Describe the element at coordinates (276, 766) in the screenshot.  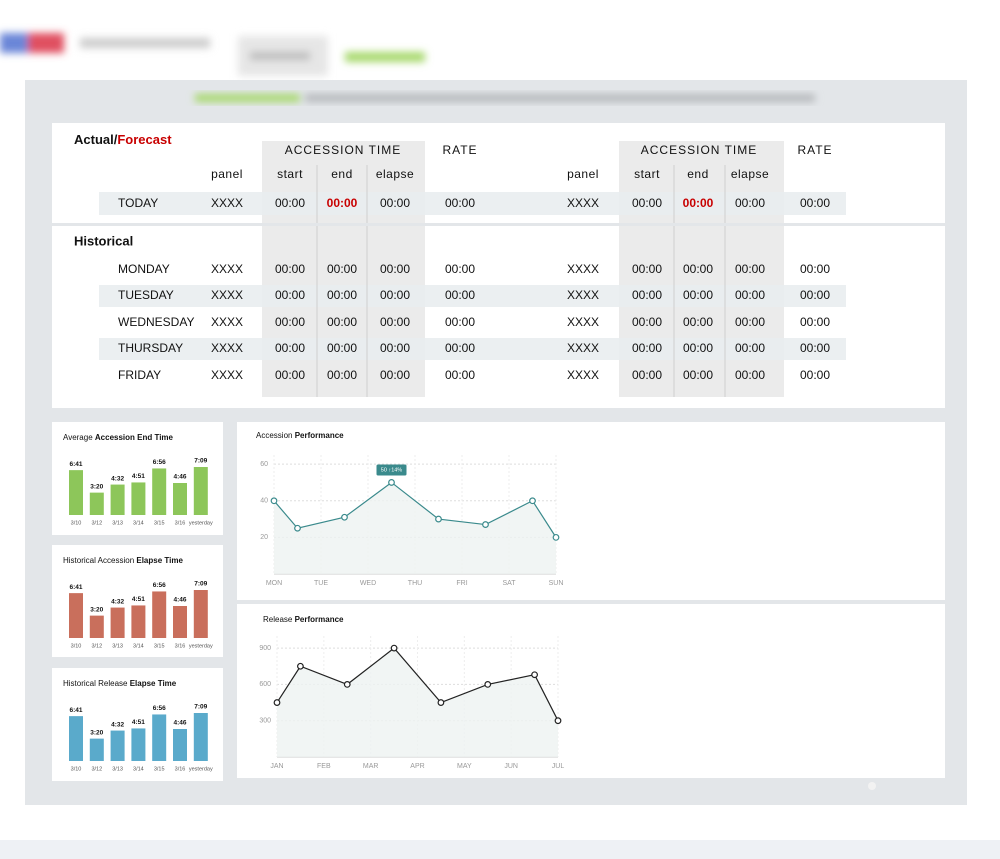
I see `x-tick-label: JAN` at that location.